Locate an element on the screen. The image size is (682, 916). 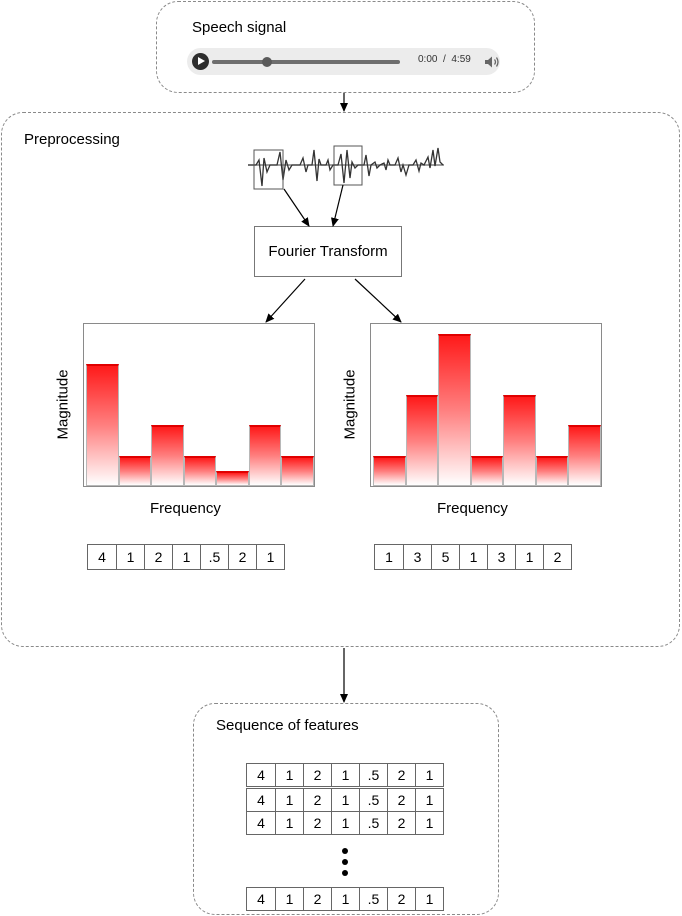
preprocessing-title: Preprocessing is located at coordinates (72, 139).